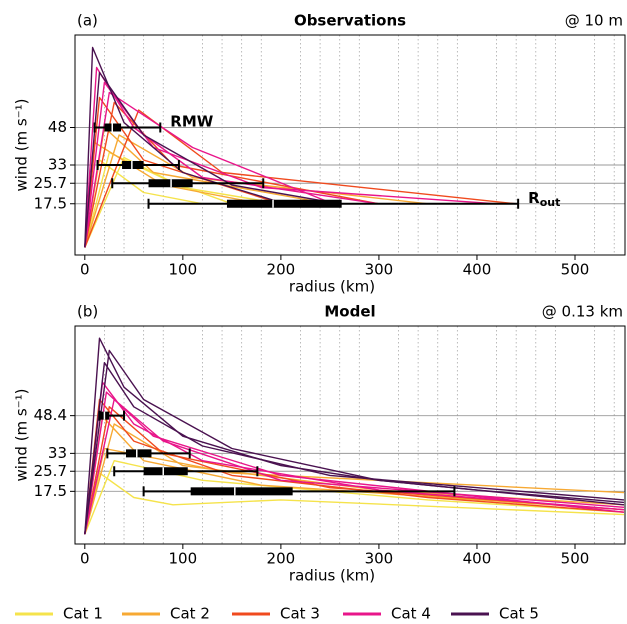  Describe the element at coordinates (190, 614) in the screenshot. I see `legend-label: Cat 2` at that location.